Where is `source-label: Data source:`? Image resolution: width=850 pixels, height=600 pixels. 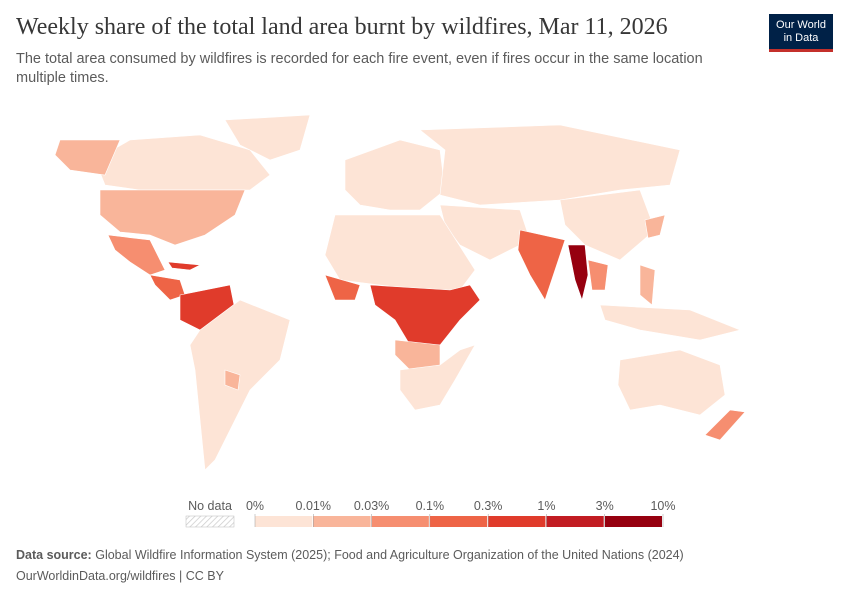 source-label: Data source: is located at coordinates (54, 555).